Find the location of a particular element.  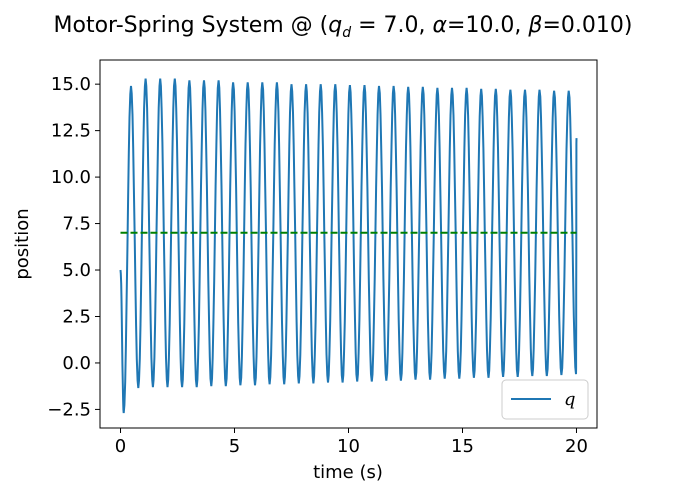

y-tick-label: 12.5 is located at coordinates (71, 131).